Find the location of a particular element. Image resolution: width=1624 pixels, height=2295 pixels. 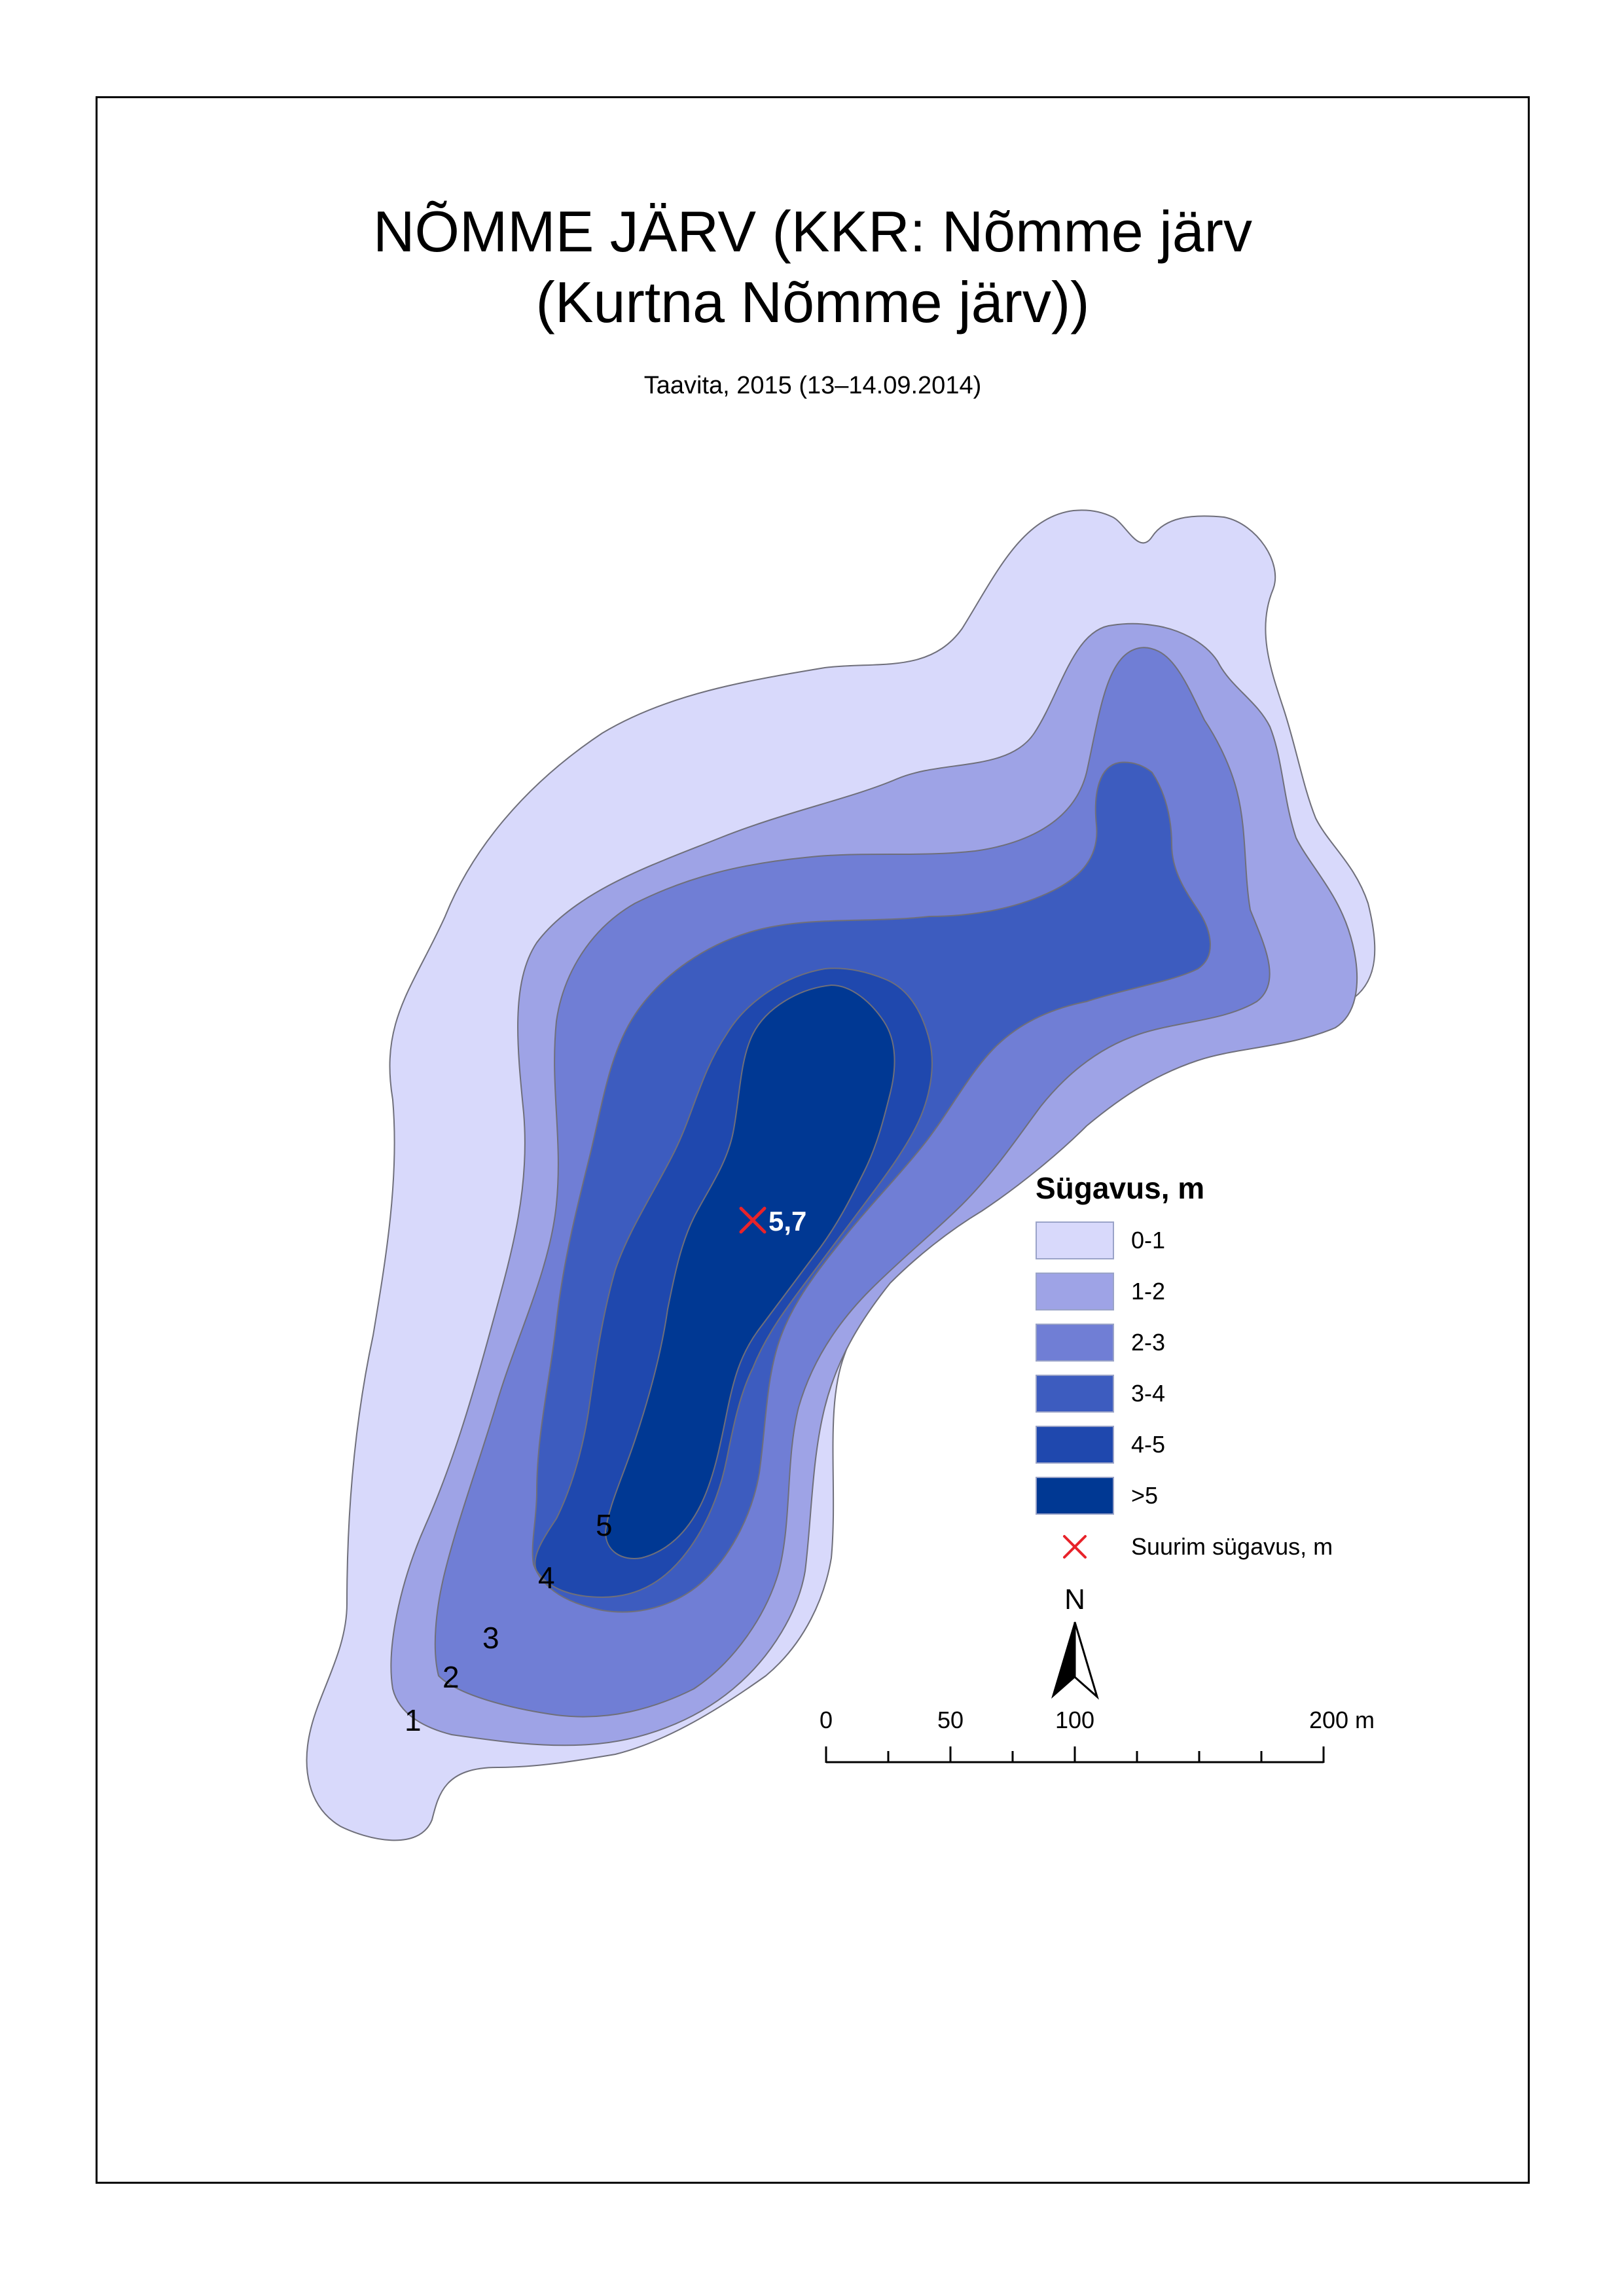

legend-label-0-1: 0-1 is located at coordinates (1148, 1241).